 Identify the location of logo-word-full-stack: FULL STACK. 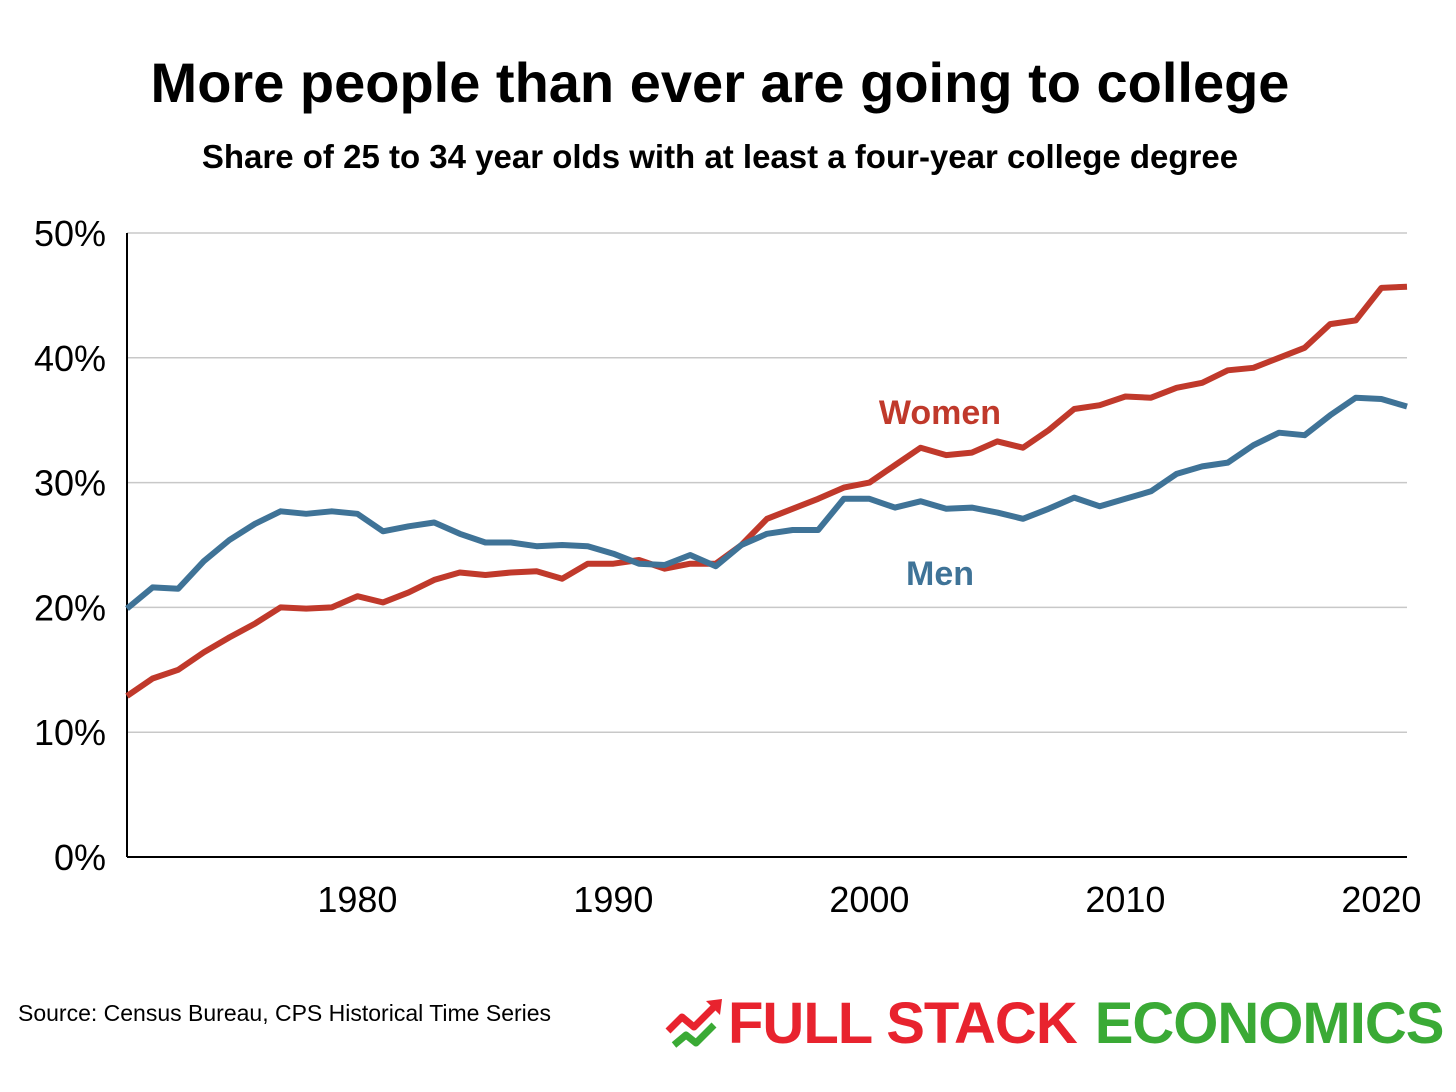
(903, 1023).